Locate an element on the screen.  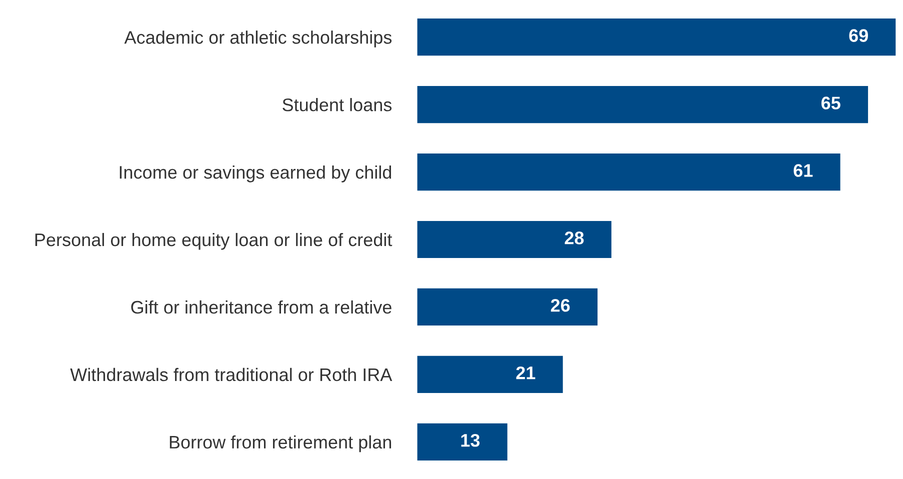
data-label: 69 is located at coordinates (858, 35).